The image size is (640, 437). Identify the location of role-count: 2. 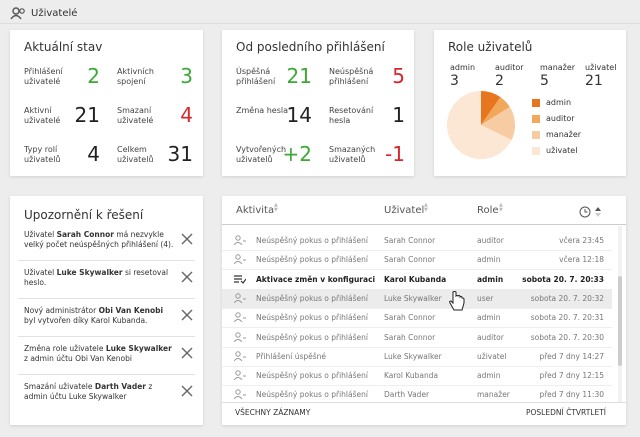
(499, 81).